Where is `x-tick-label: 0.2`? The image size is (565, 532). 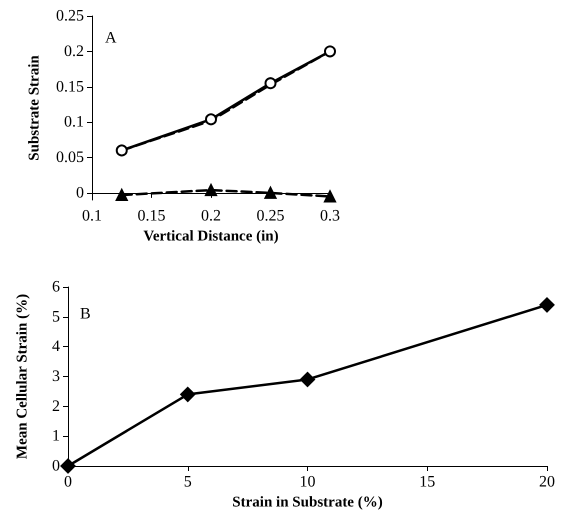
x-tick-label: 0.2 is located at coordinates (211, 216).